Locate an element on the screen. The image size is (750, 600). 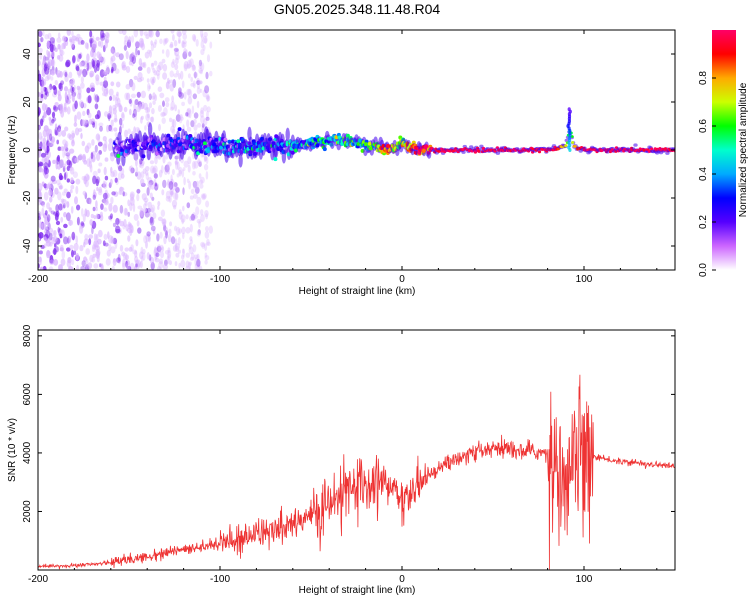
chart-title: GN05.2025.348.11.48.R04 is located at coordinates (357, 9).